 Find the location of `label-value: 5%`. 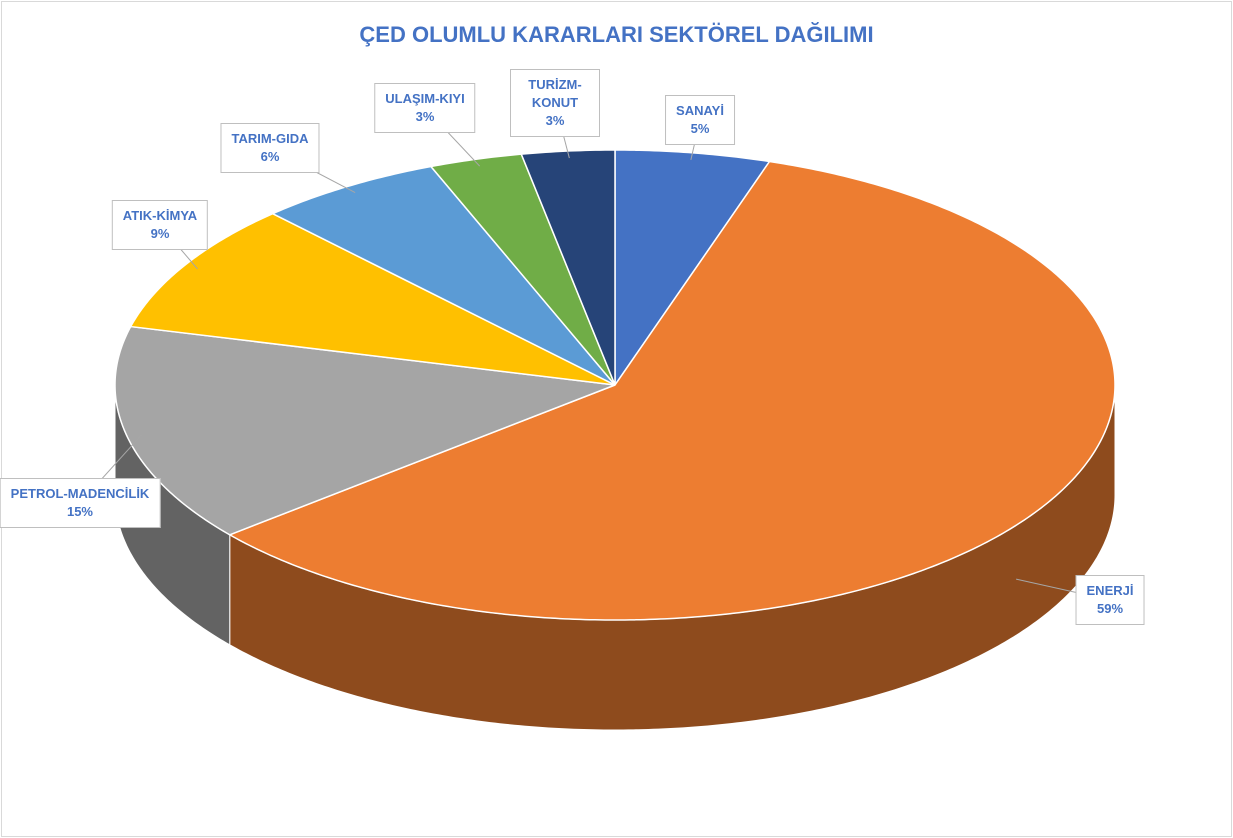

label-value: 5% is located at coordinates (700, 128).